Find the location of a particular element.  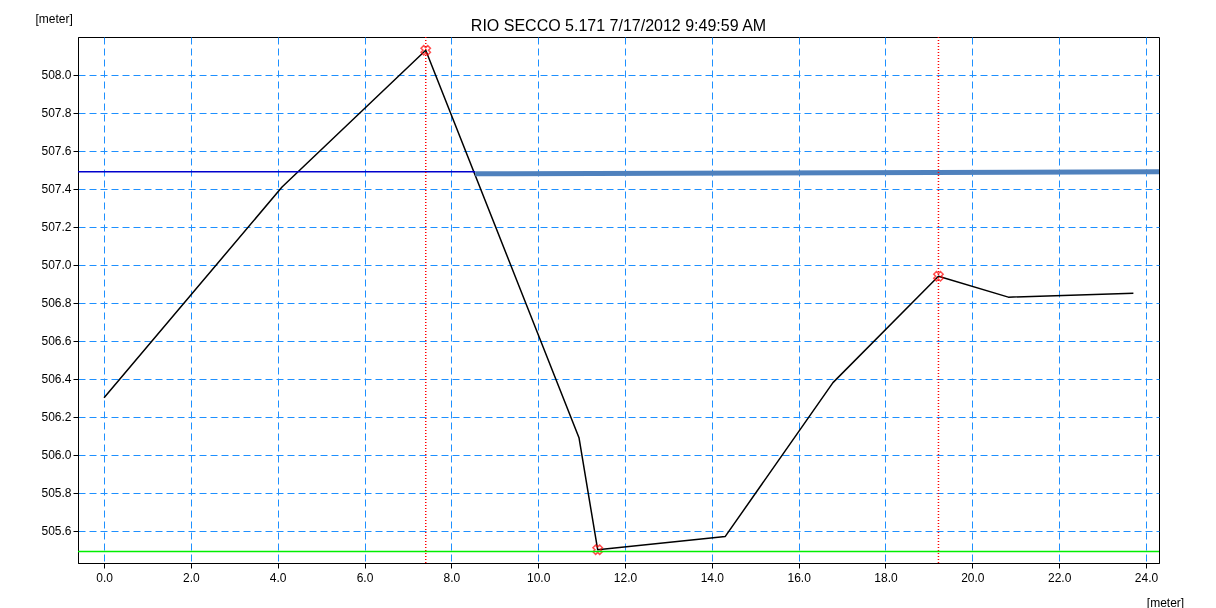

x-tick-label: 8.0 is located at coordinates (452, 577).